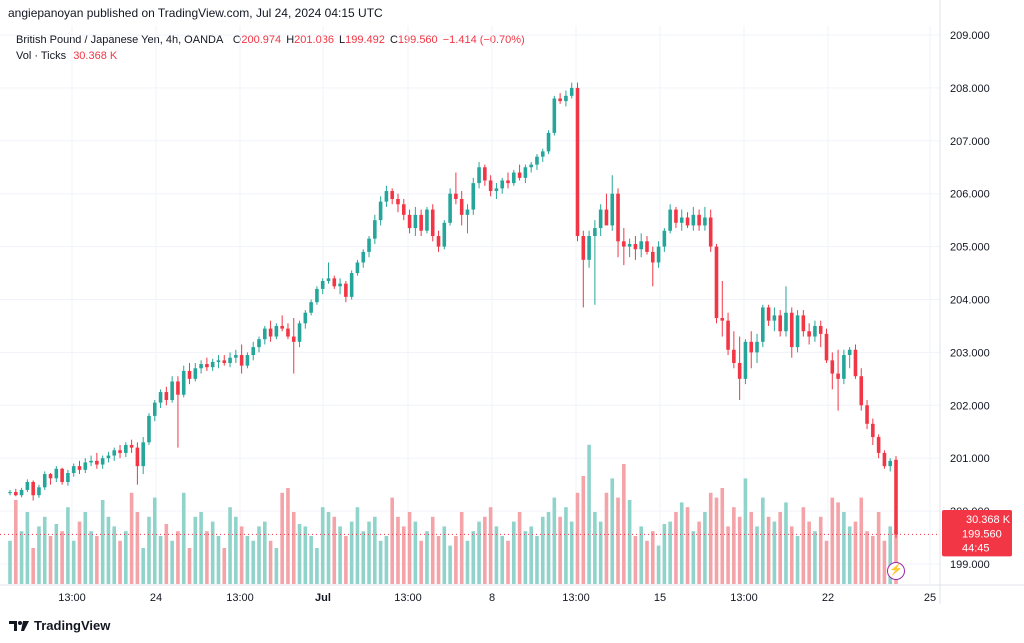 The width and height of the screenshot is (1024, 643). Describe the element at coordinates (261, 40) in the screenshot. I see `open-value: 200.974` at that location.